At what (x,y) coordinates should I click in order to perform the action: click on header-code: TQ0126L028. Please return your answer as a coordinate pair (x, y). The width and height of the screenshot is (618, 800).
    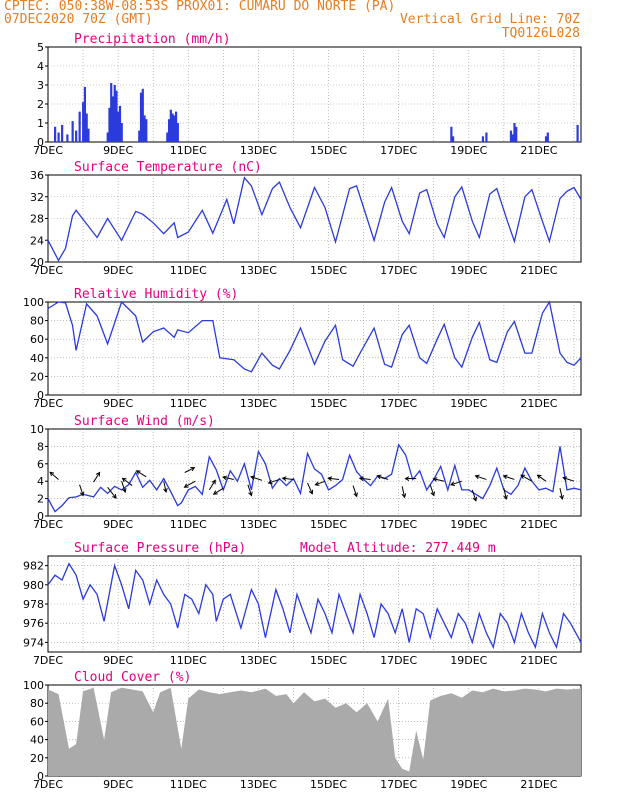
    Looking at the image, I should click on (540, 33).